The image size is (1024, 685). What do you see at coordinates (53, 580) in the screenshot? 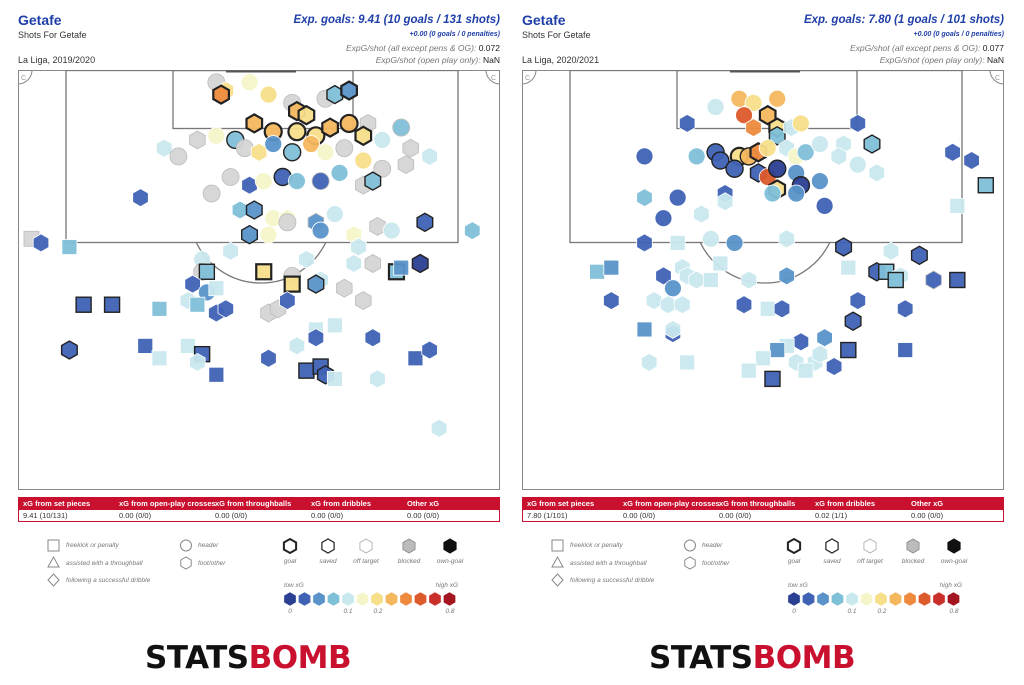
I see `legend-diamond-icon` at bounding box center [53, 580].